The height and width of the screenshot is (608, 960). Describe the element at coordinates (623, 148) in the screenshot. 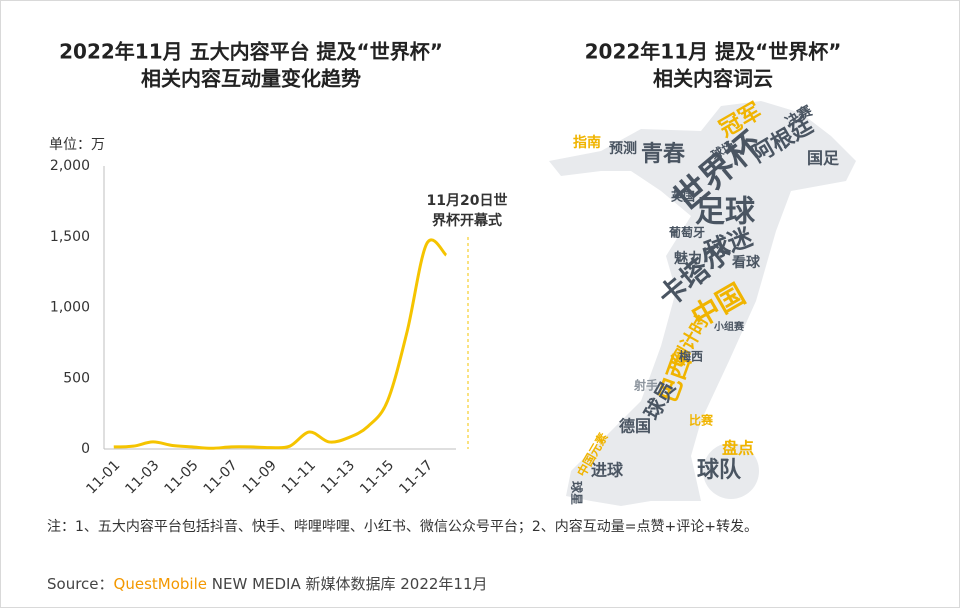

I see `word: 预测` at that location.